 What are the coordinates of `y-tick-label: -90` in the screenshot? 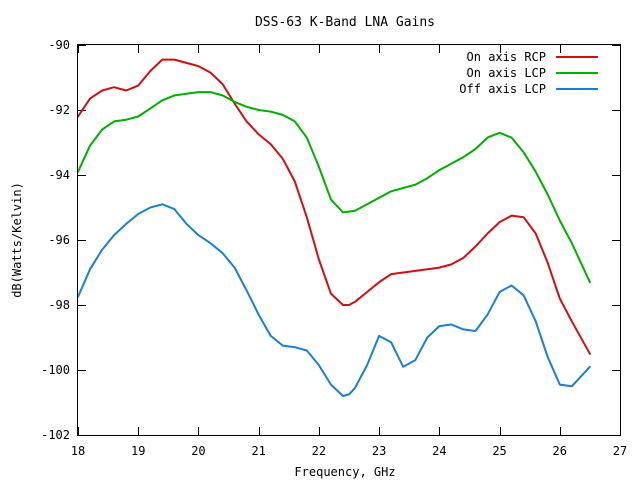 It's located at (59, 45).